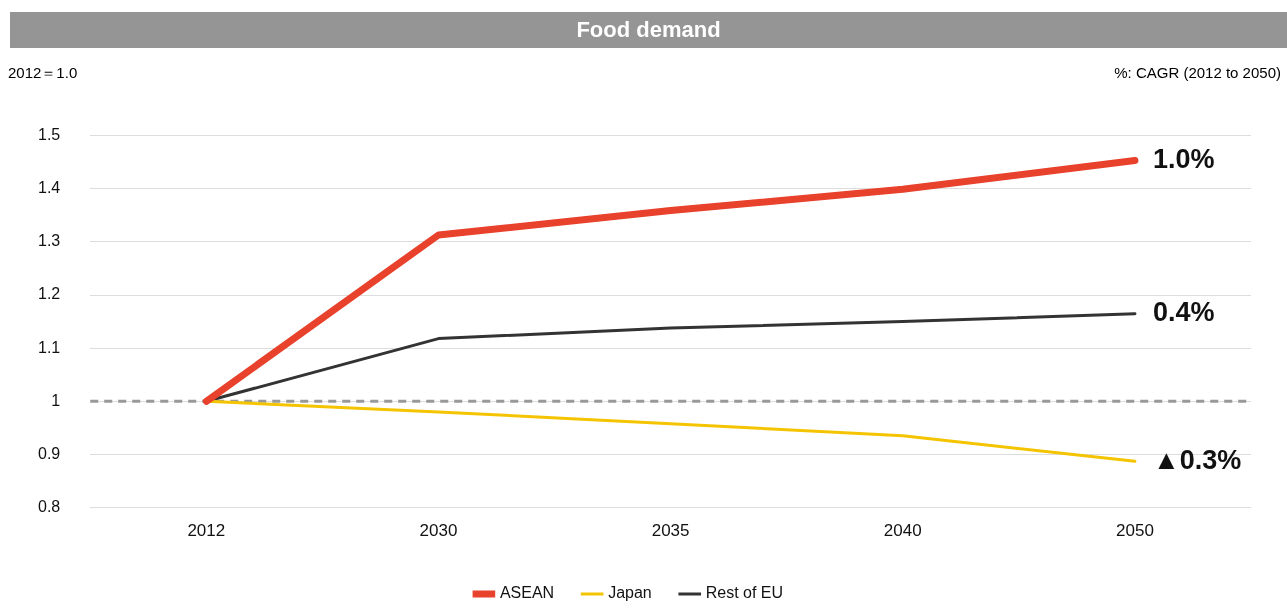 This screenshot has width=1287, height=612. I want to click on annotation: 1.0%, so click(1183, 159).